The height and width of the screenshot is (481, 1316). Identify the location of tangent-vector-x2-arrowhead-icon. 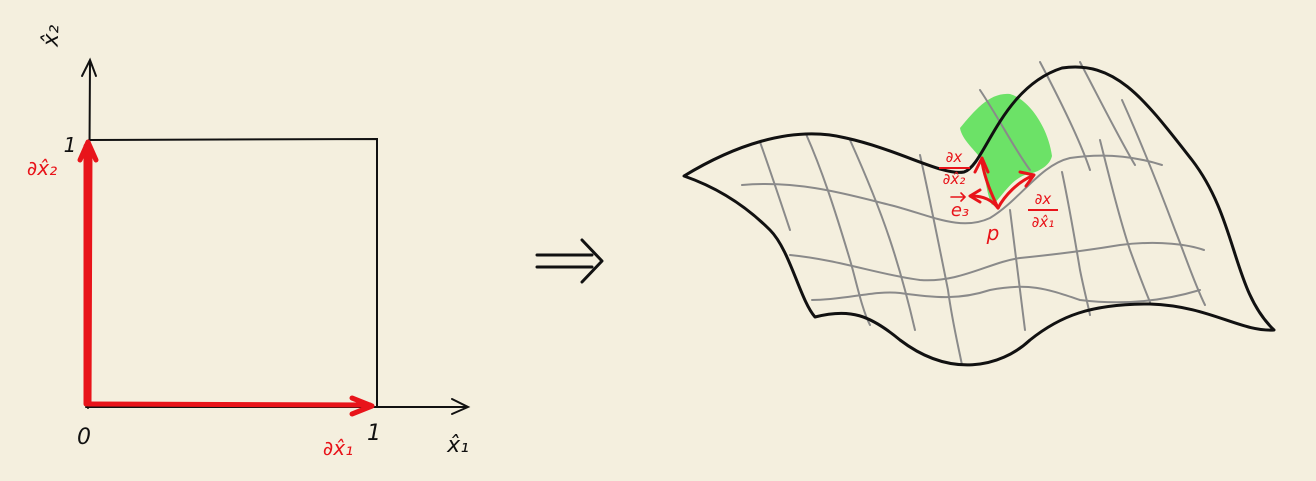
(981, 165).